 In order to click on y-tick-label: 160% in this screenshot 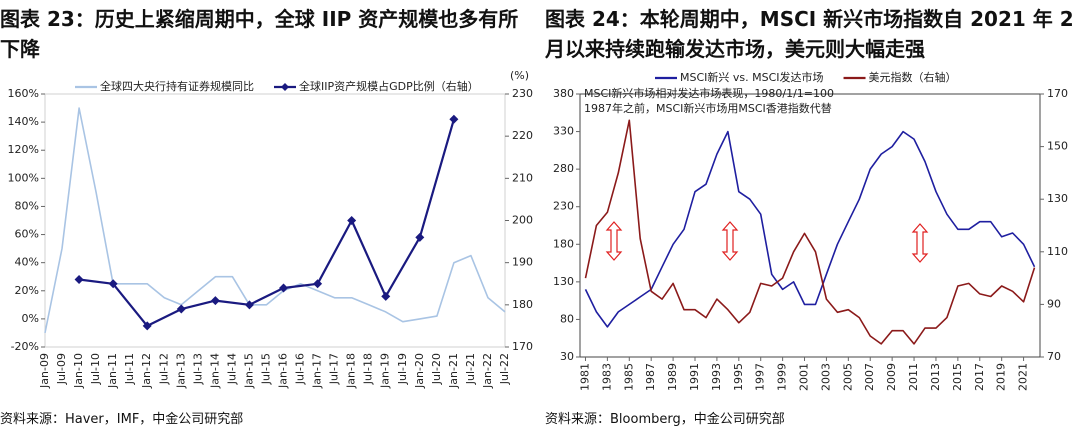, I will do `click(23, 93)`.